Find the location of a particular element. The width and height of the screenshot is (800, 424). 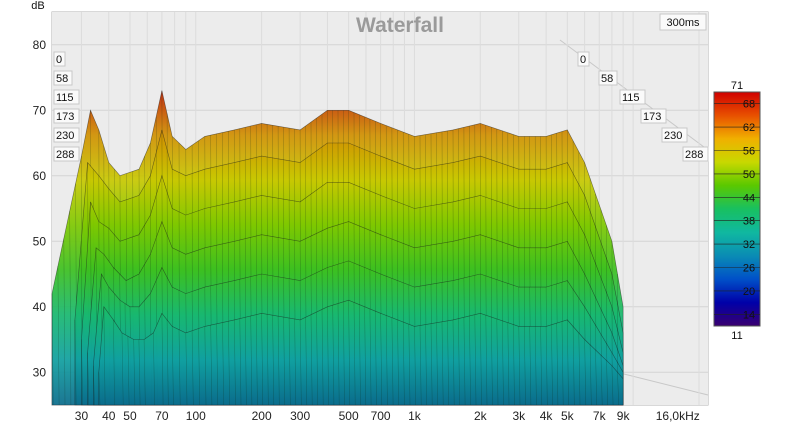

y-axis-ticks: 30 40 50 60 70 80 is located at coordinates (40, 209).